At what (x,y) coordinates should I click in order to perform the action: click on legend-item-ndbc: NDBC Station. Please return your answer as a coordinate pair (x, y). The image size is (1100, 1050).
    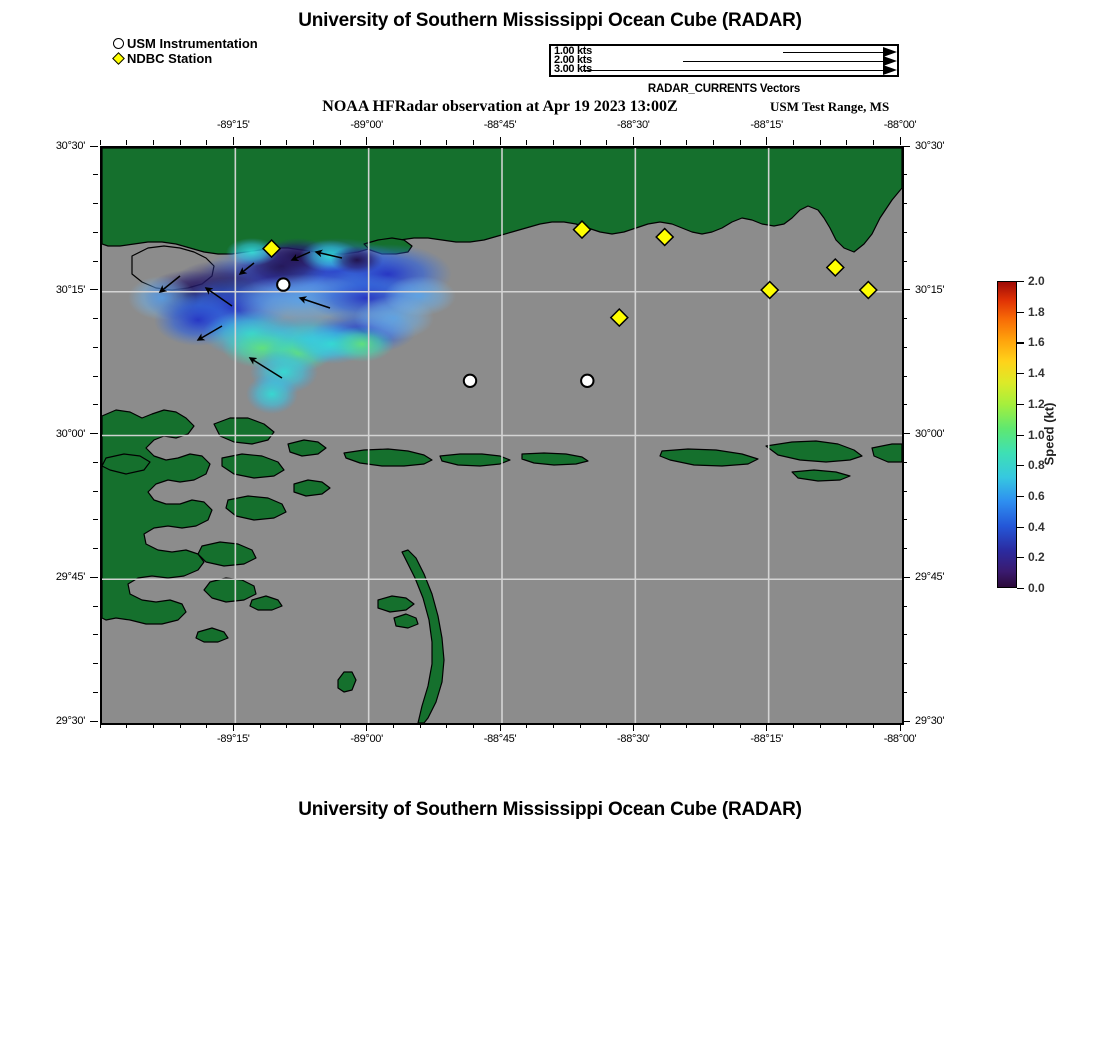
    Looking at the image, I should click on (184, 58).